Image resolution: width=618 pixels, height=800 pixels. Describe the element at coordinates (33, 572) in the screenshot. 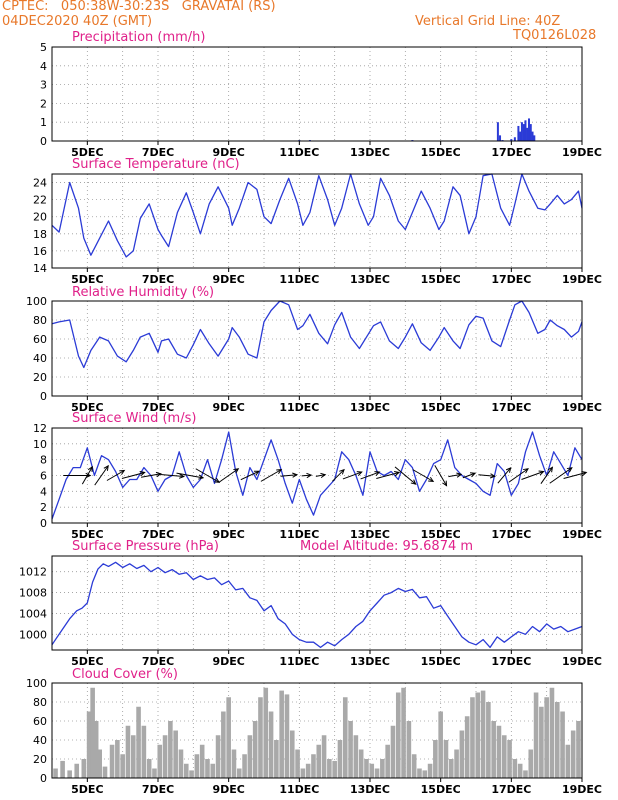

I see `y-tick-label: 1012` at that location.